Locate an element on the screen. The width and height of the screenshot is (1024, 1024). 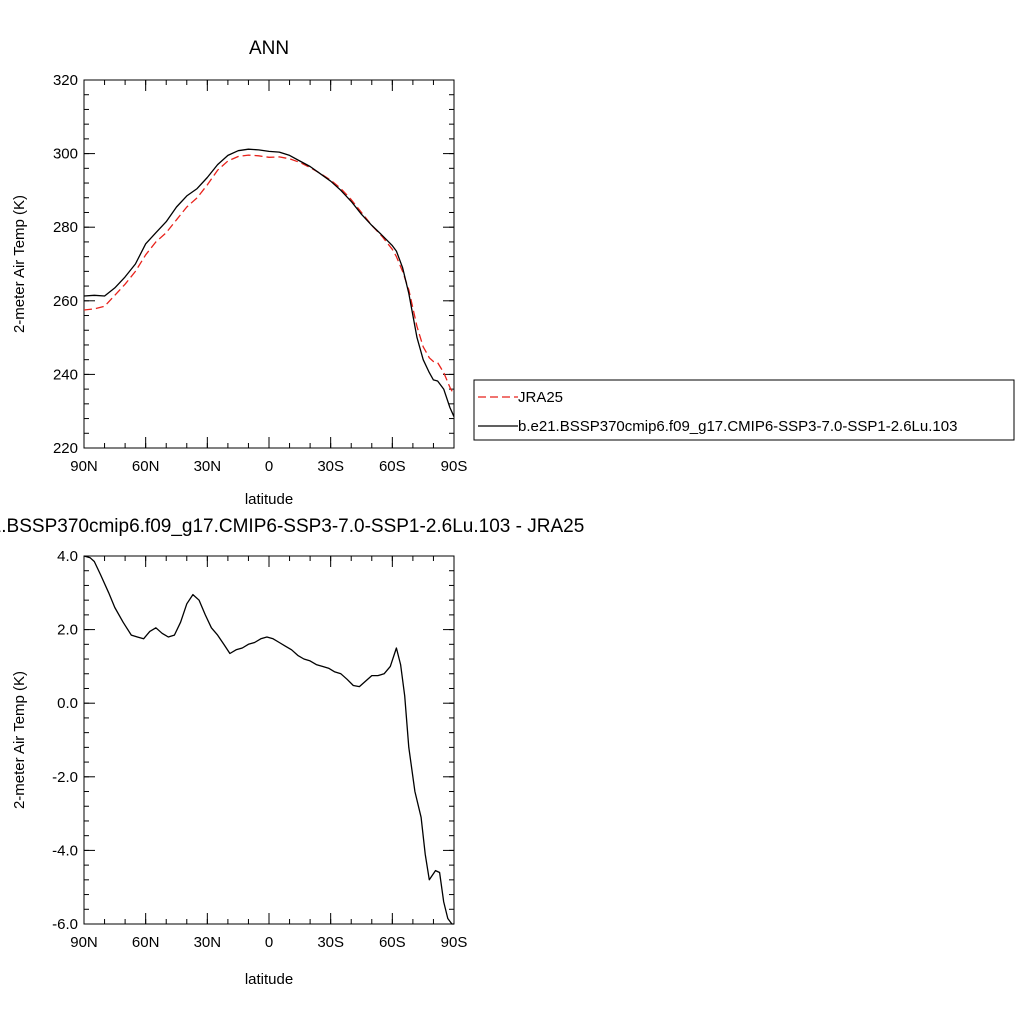
top-y-tick-label: 220 is located at coordinates (65, 448).